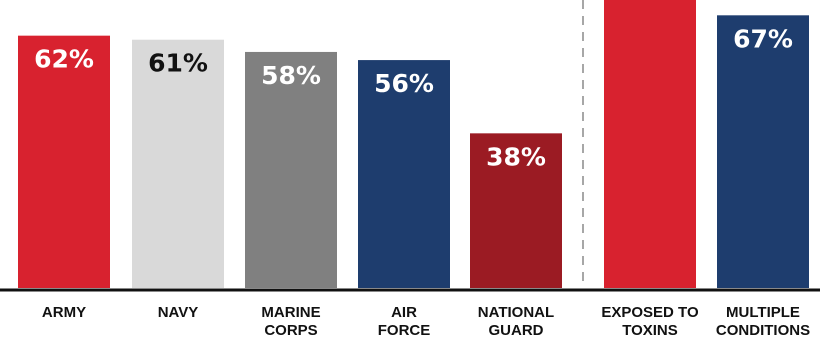 The height and width of the screenshot is (338, 820). I want to click on category-label-4-line-1: GUARD, so click(516, 330).